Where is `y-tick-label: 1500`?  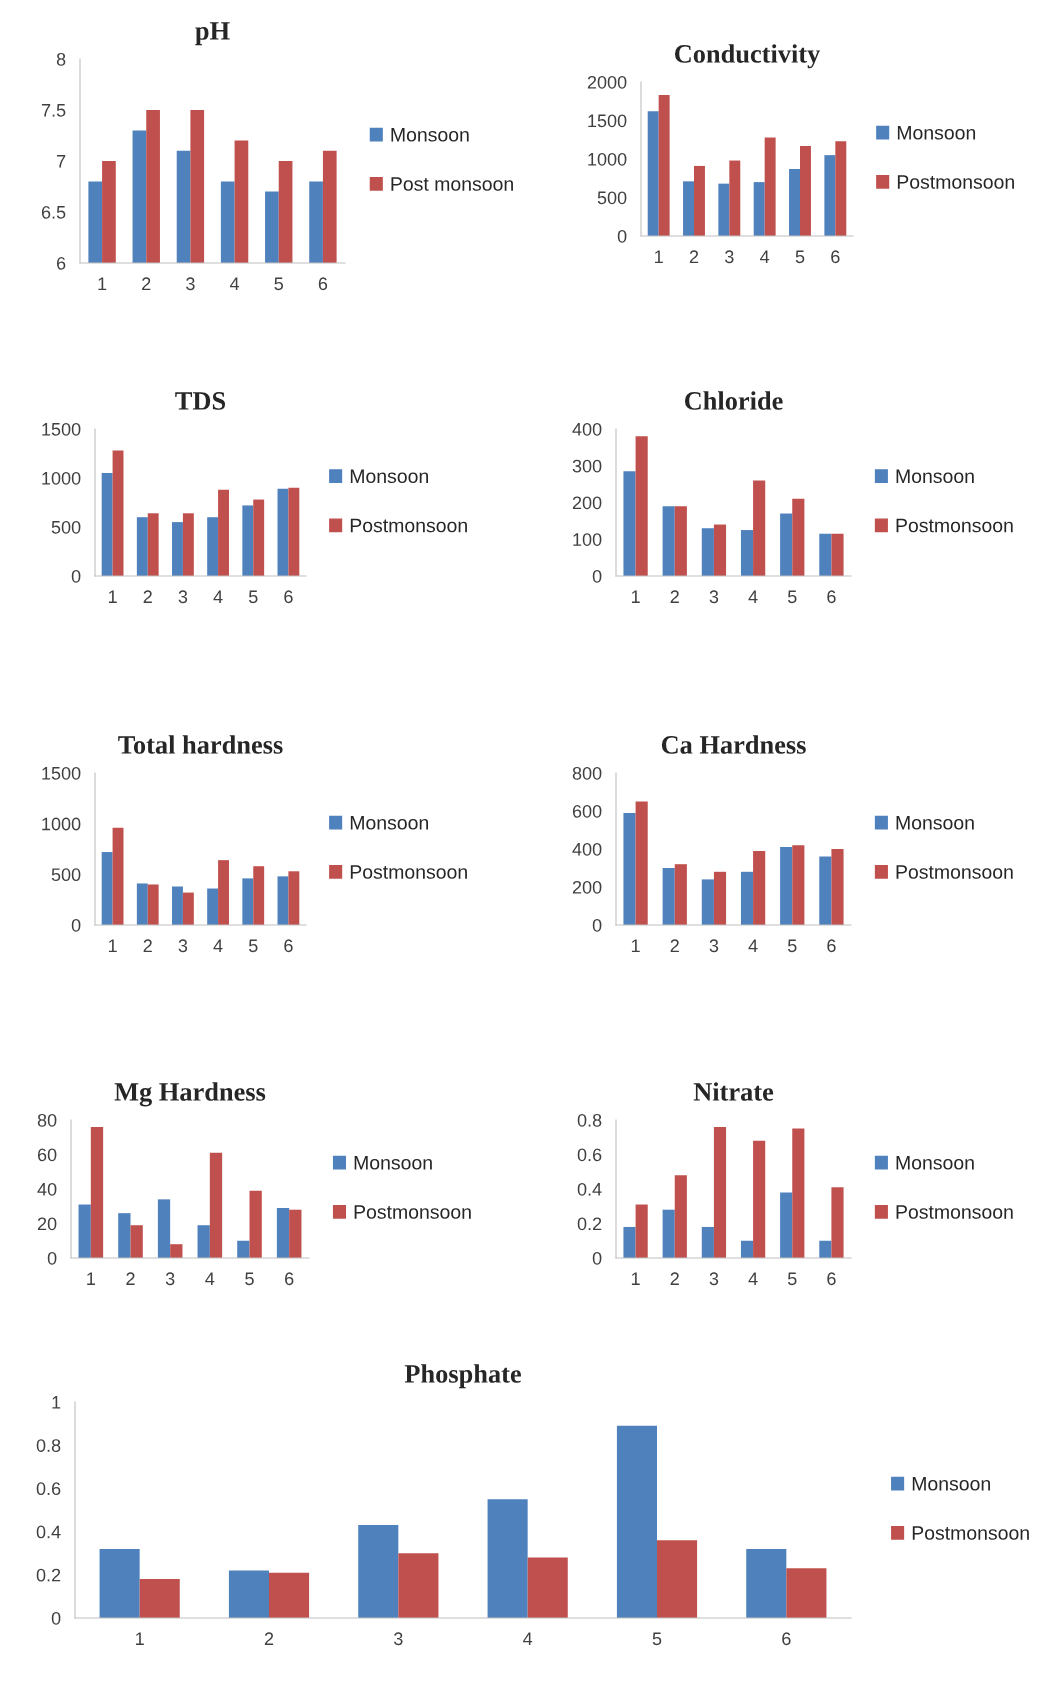 y-tick-label: 1500 is located at coordinates (61, 429).